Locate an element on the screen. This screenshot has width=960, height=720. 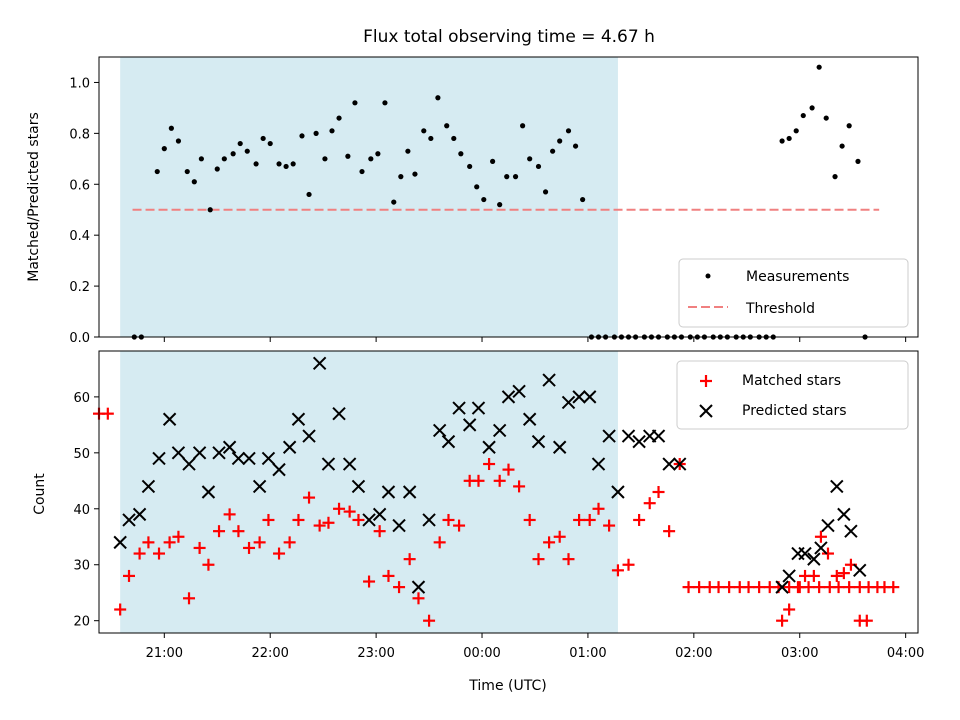
legend-matched-label: Matched stars is located at coordinates (791, 381).